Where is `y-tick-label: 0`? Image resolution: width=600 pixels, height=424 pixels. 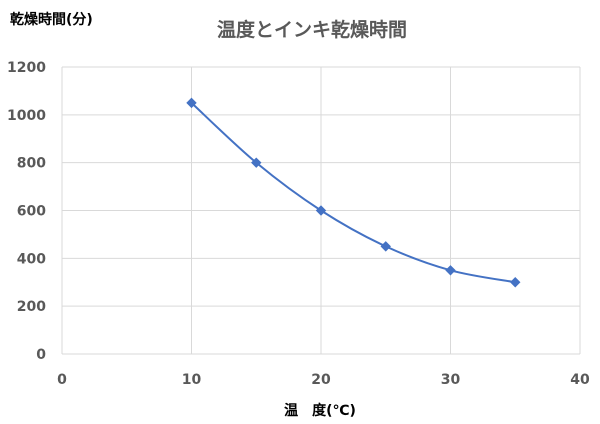 y-tick-label: 0 is located at coordinates (41, 355).